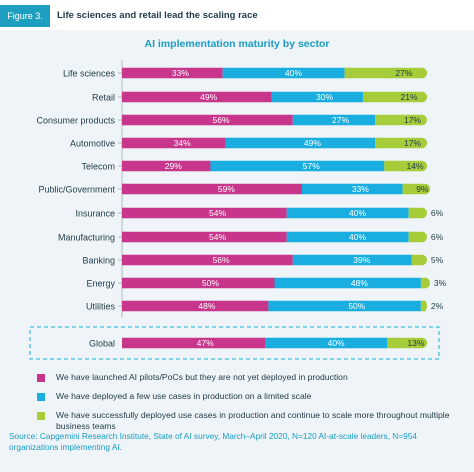  Describe the element at coordinates (311, 166) in the screenshot. I see `data-label-telecom-limited: 57%` at that location.